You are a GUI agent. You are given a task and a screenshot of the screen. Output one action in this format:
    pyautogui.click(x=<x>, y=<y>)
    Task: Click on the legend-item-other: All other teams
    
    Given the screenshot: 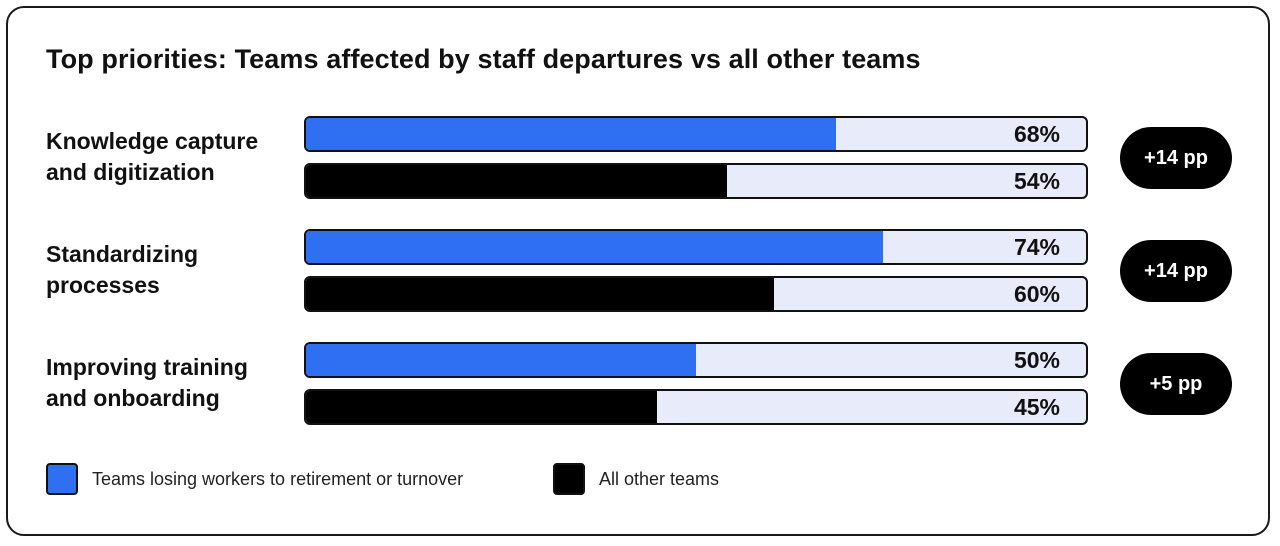 What is the action you would take?
    pyautogui.click(x=636, y=479)
    